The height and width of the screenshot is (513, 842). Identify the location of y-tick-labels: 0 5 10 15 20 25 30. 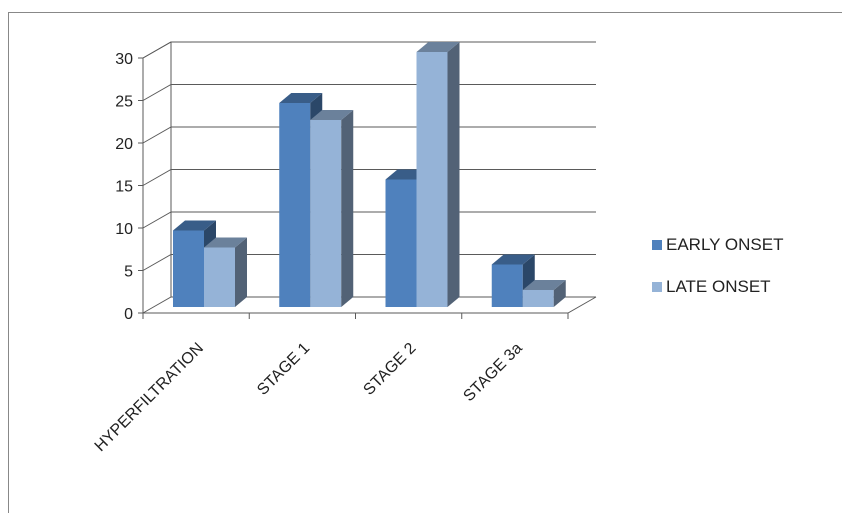
(124, 187).